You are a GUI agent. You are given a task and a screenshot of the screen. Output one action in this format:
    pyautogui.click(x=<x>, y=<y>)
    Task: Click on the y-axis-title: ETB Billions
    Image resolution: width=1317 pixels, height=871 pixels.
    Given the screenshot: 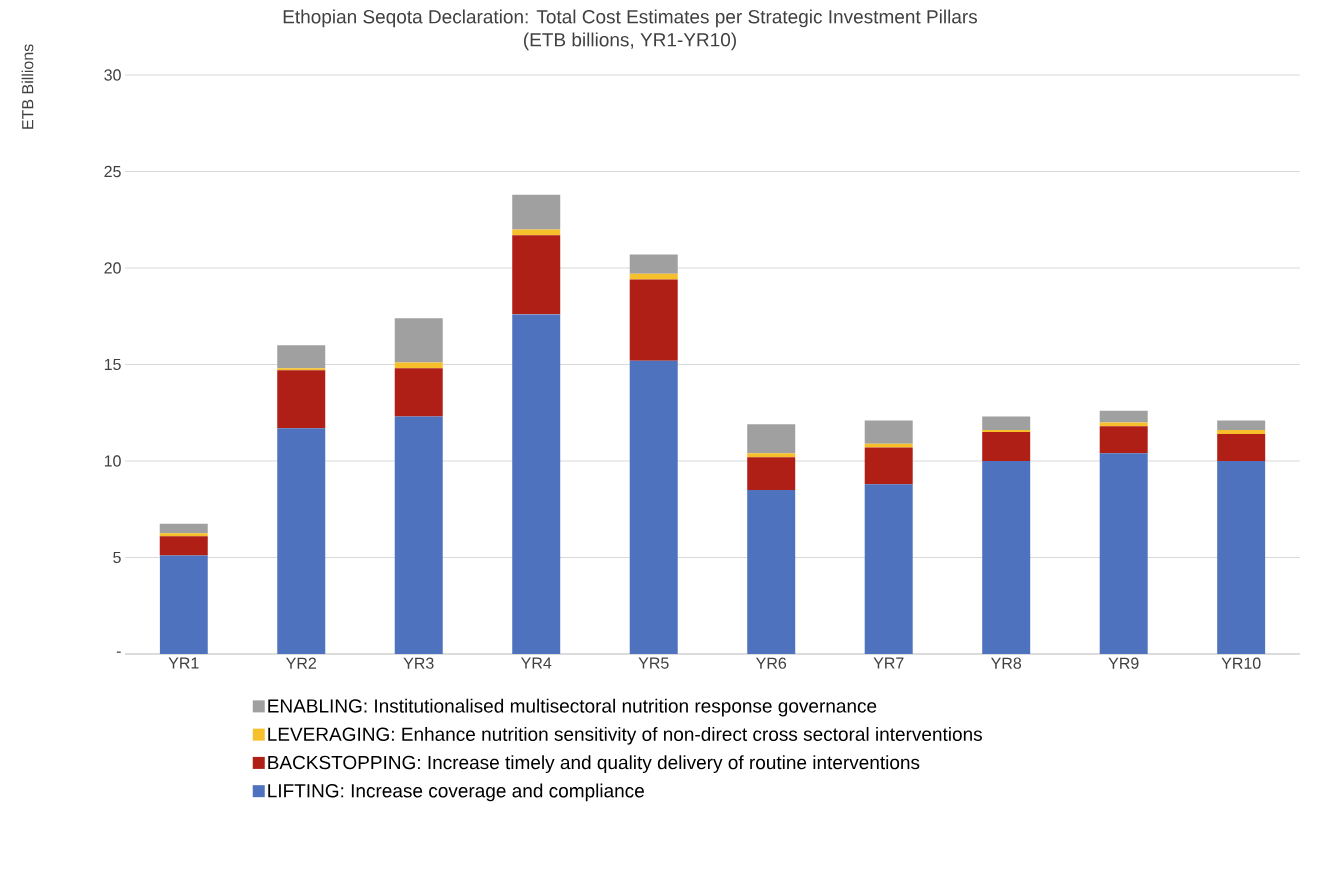 What is the action you would take?
    pyautogui.click(x=27, y=86)
    